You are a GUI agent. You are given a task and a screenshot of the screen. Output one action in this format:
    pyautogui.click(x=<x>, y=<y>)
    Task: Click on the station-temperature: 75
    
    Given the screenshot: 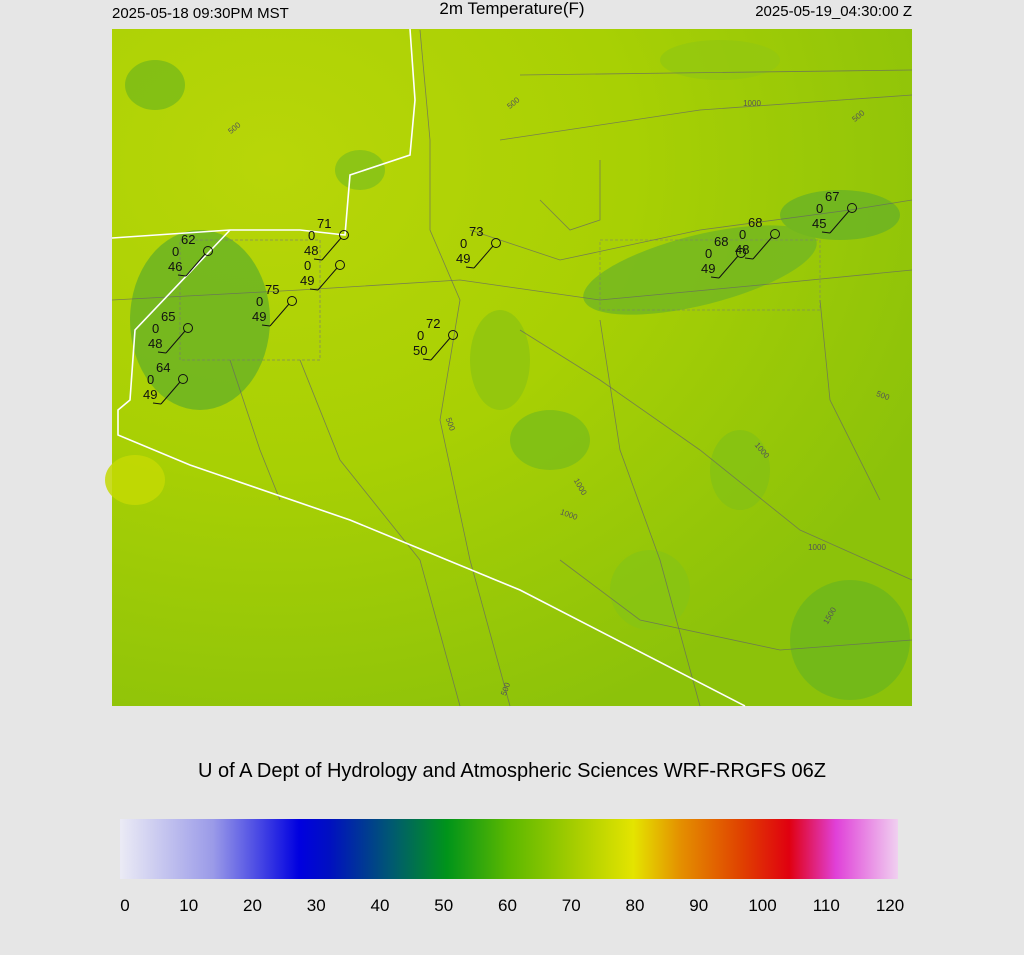 What is the action you would take?
    pyautogui.click(x=272, y=289)
    